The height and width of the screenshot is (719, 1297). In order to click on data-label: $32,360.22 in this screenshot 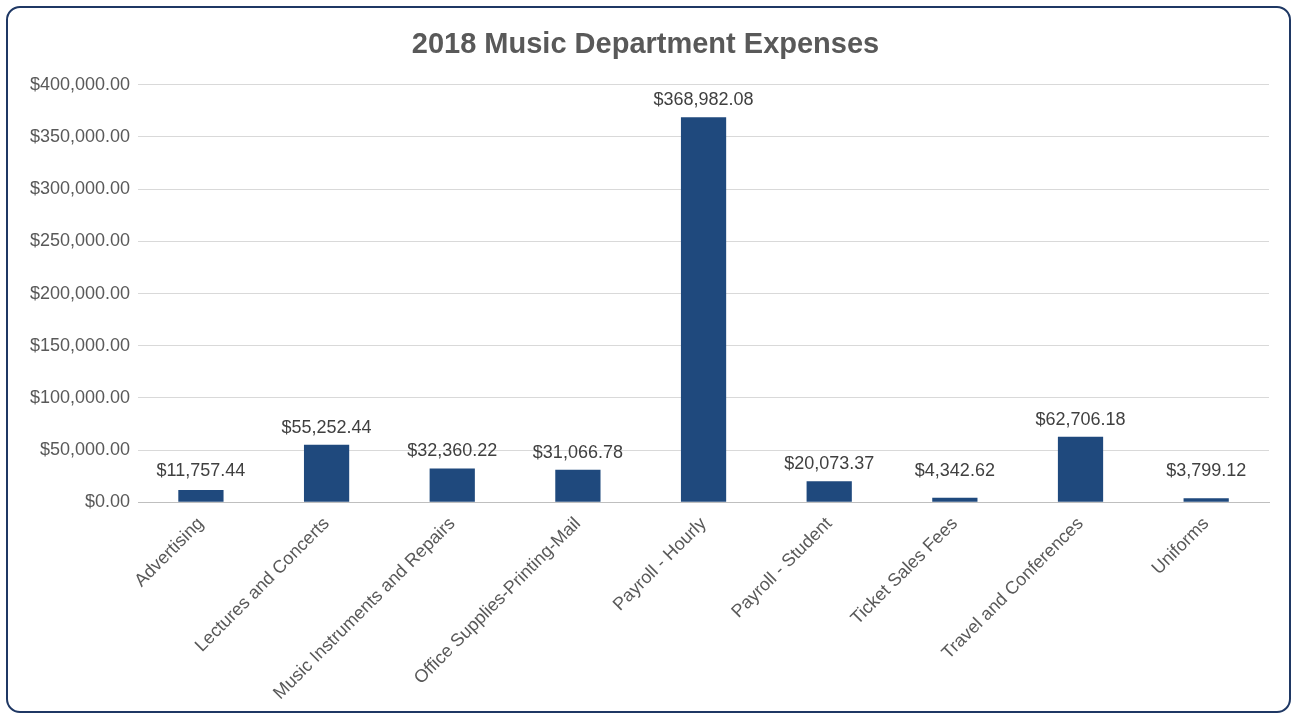, I will do `click(452, 450)`.